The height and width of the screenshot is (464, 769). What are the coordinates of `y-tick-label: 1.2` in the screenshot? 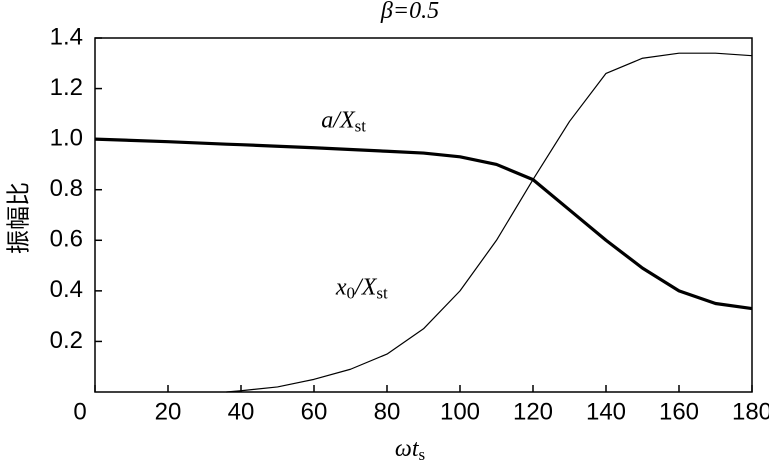 It's located at (66, 87).